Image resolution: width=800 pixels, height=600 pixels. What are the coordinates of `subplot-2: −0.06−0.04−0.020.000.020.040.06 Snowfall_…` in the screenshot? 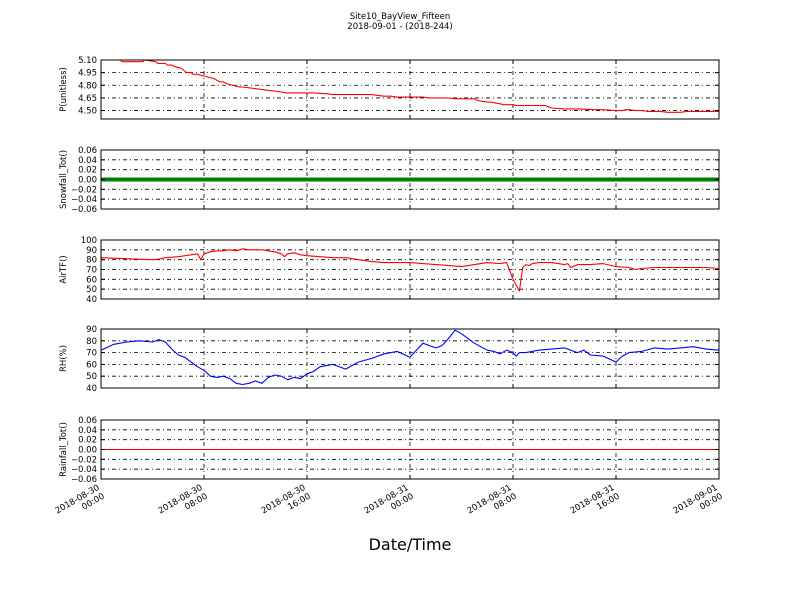 It's located at (389, 180).